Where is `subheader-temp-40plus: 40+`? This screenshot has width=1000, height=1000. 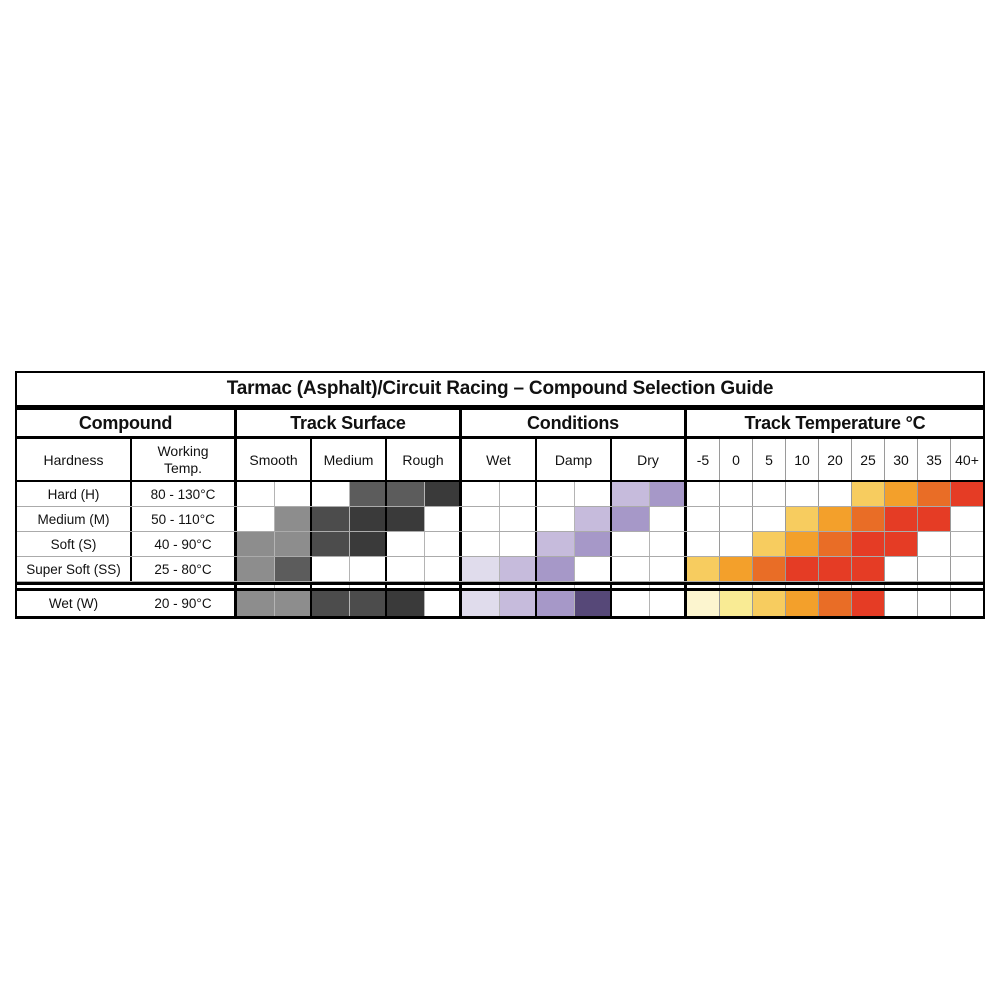 subheader-temp-40plus: 40+ is located at coordinates (967, 459).